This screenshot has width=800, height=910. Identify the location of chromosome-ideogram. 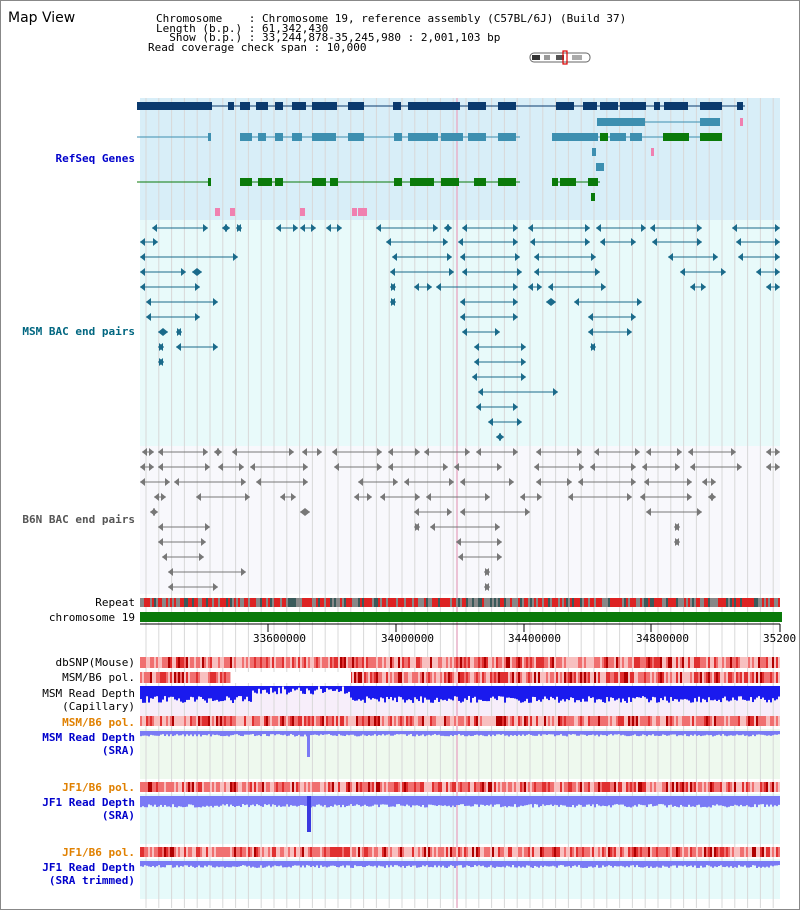
(560, 57).